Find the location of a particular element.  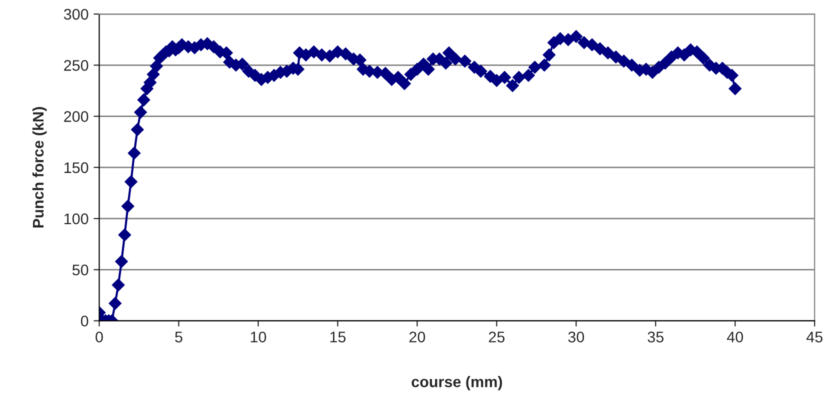

y-axis-title: Punch force (kN) is located at coordinates (39, 167).